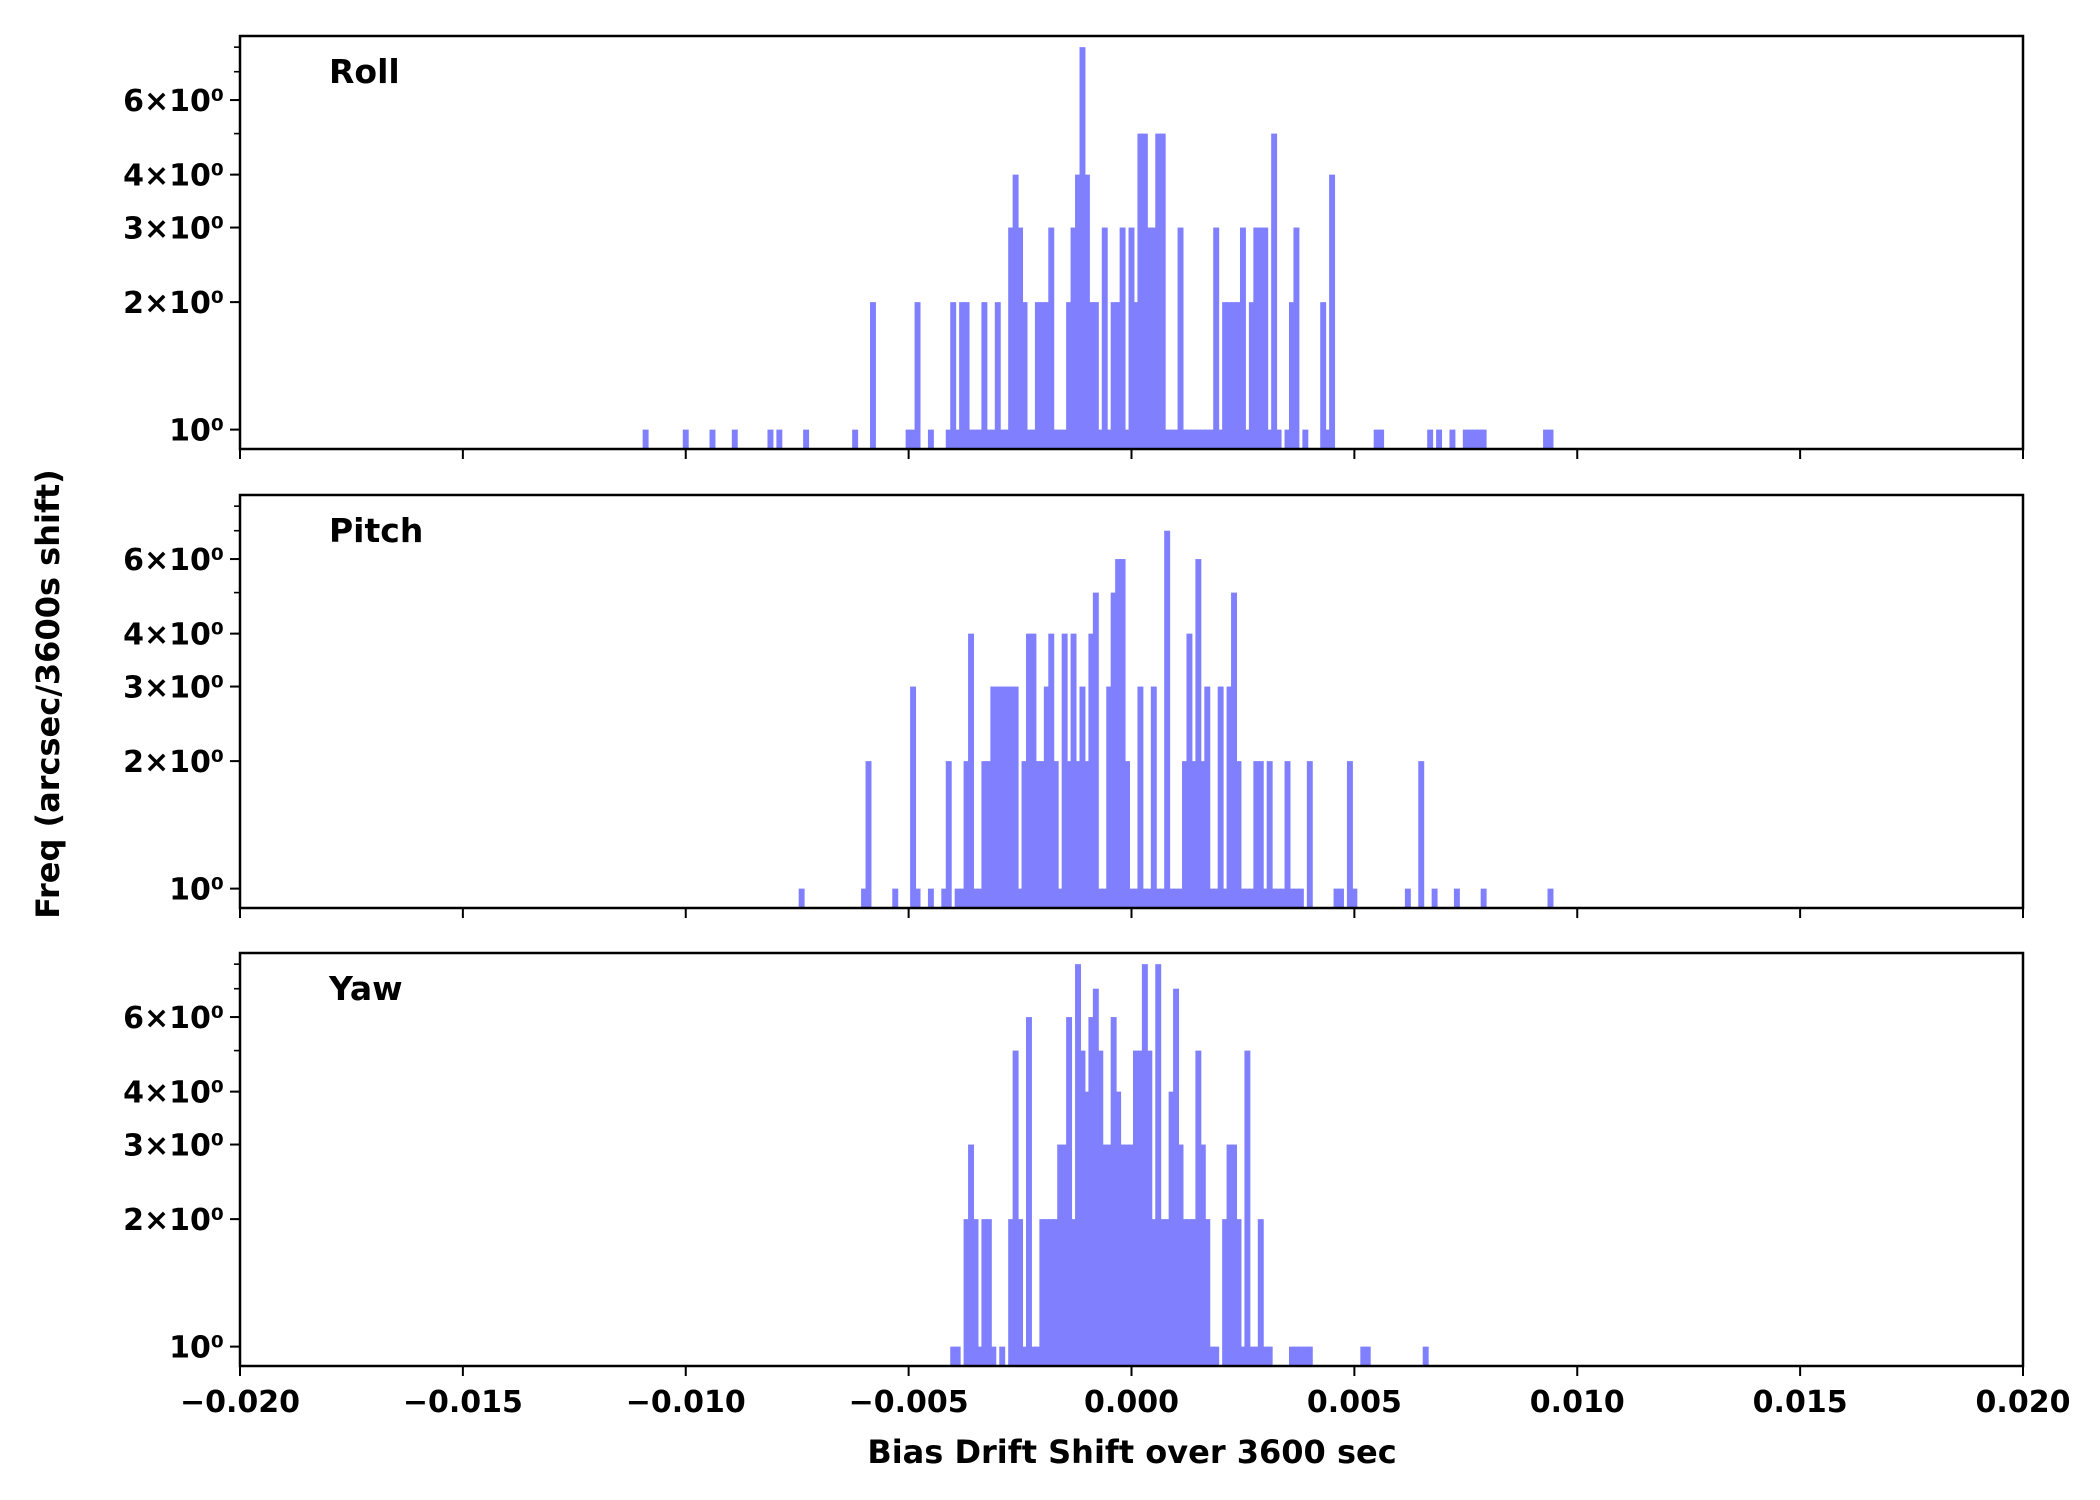 The height and width of the screenshot is (1500, 2100). I want to click on roll-y-tick-label: 3×10⁰, so click(173, 229).